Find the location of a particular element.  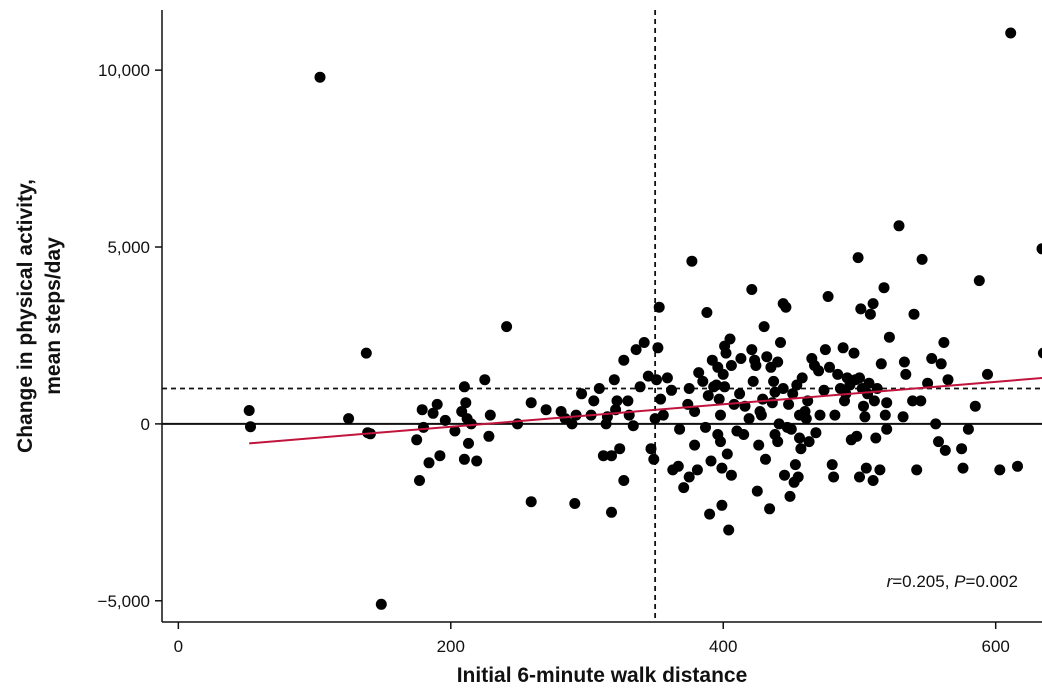

x-tick-label: 0 is located at coordinates (178, 646).